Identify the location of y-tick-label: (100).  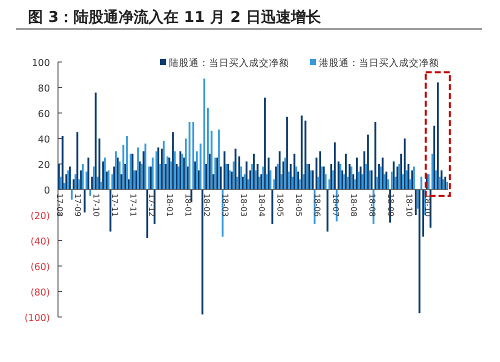
(37, 318).